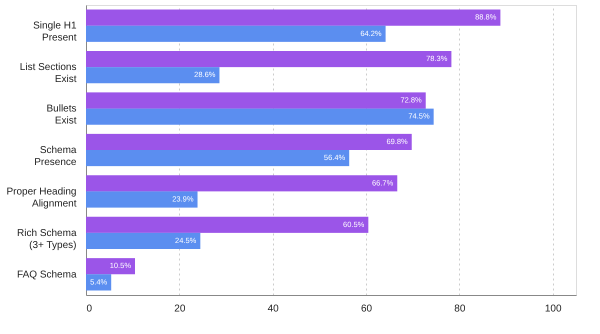 This screenshot has height=334, width=600. Describe the element at coordinates (48, 74) in the screenshot. I see `y-tick-label: List Sections Exist` at that location.